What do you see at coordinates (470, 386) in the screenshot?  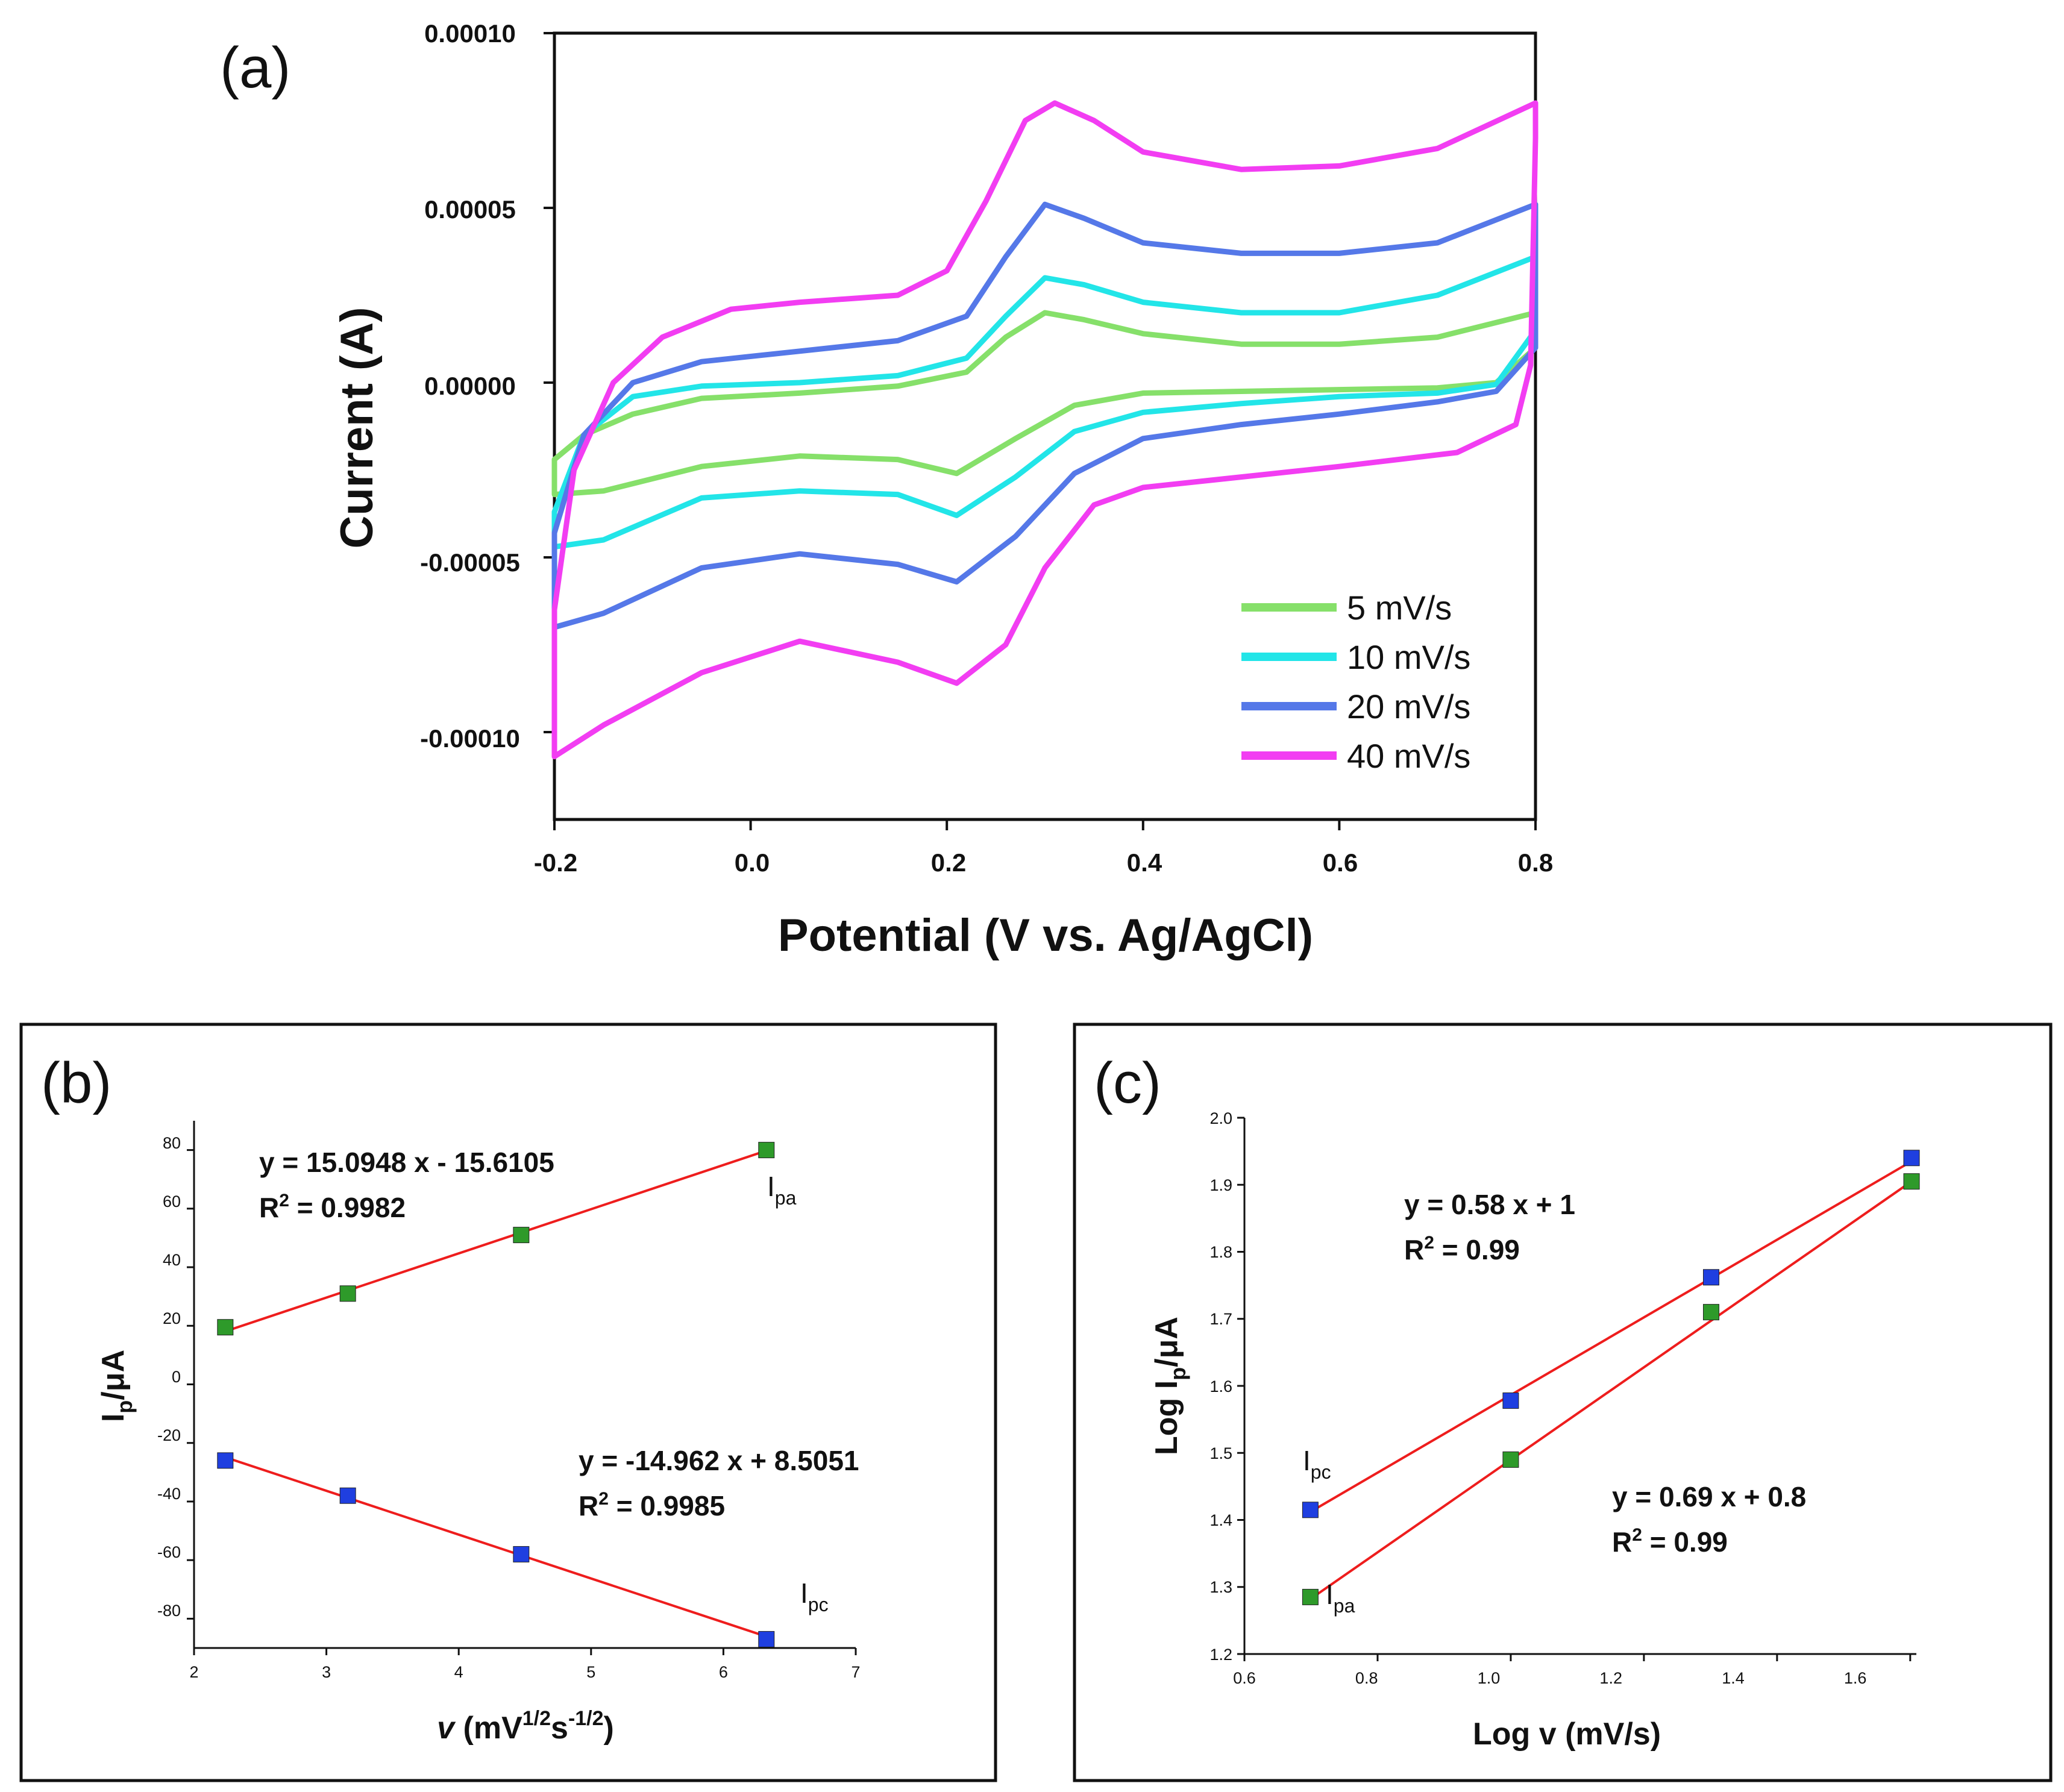 I see `a-ytick-label: 0.00000` at bounding box center [470, 386].